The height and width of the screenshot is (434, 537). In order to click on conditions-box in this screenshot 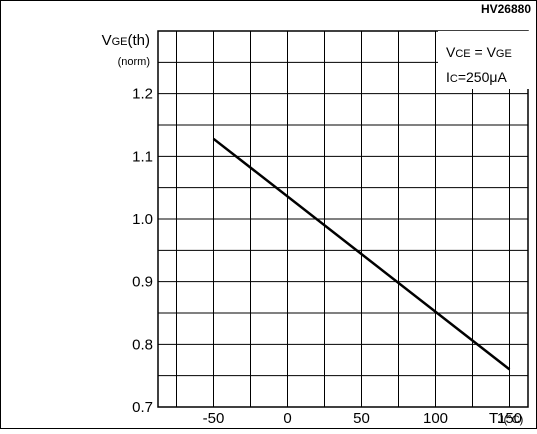, I will do `click(483, 60)`.